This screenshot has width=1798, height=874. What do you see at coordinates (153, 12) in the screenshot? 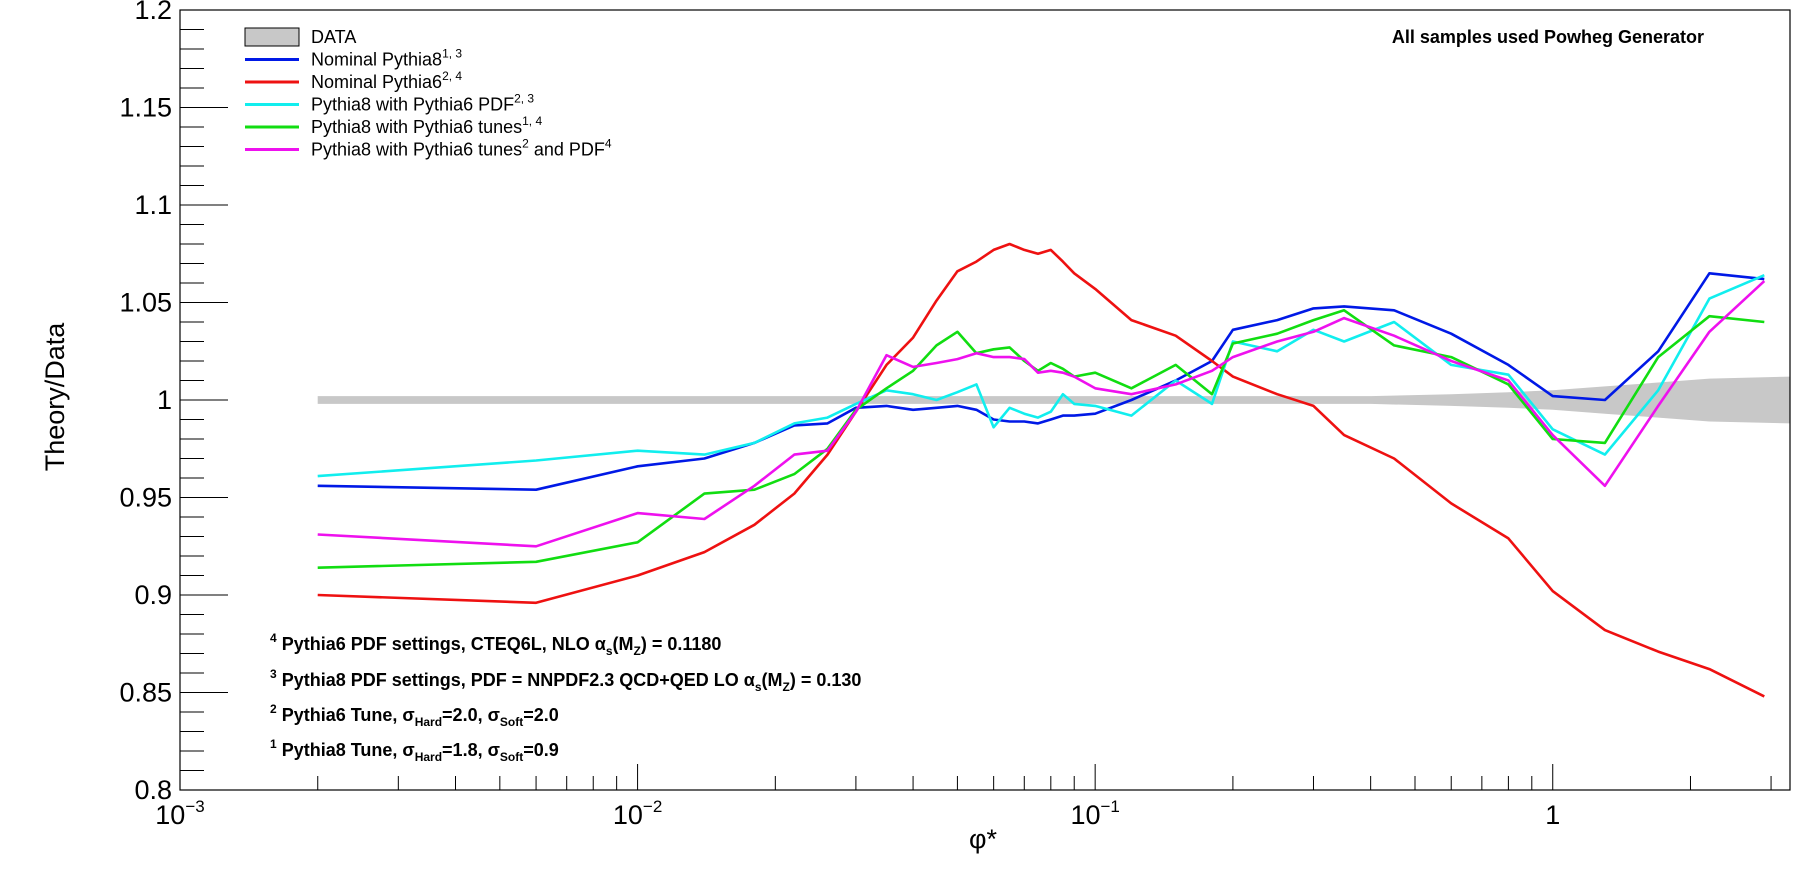
I see `y-tick-label: 1.2` at bounding box center [153, 12].